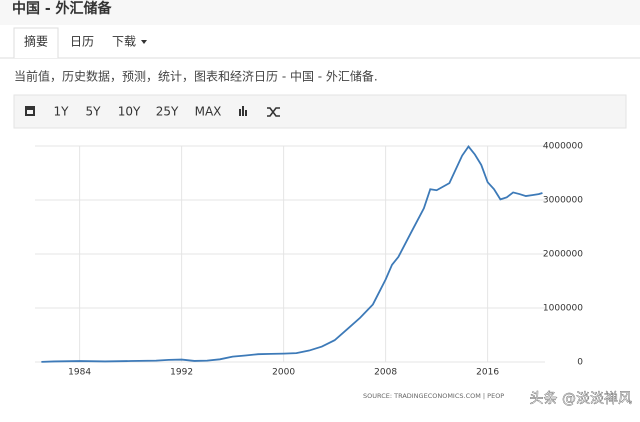  I want to click on tab: 摘要, so click(36, 41).